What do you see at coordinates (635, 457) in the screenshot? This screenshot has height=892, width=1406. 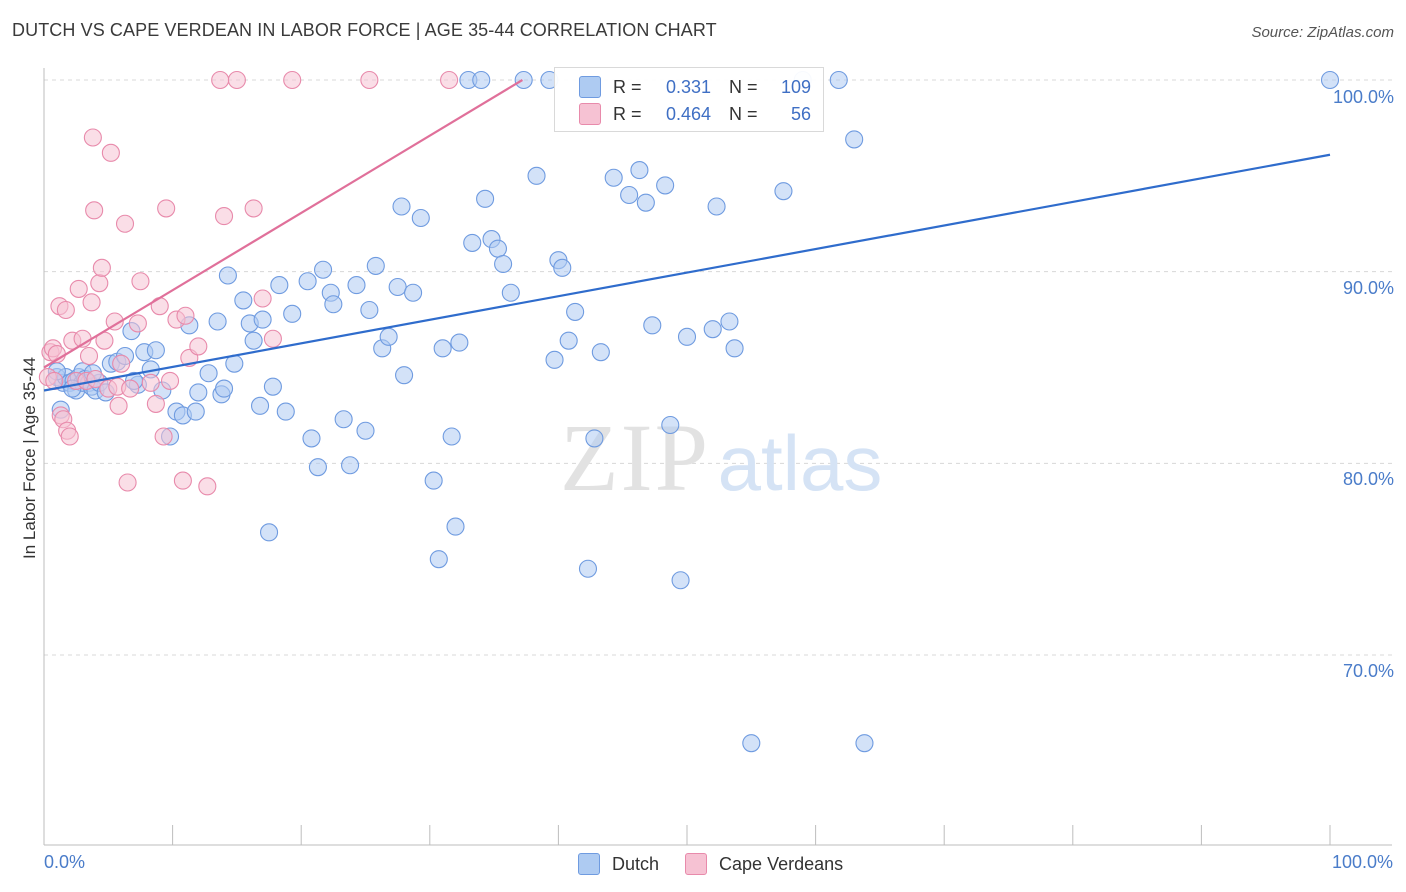 I see `watermark-zip: ZIP` at bounding box center [635, 457].